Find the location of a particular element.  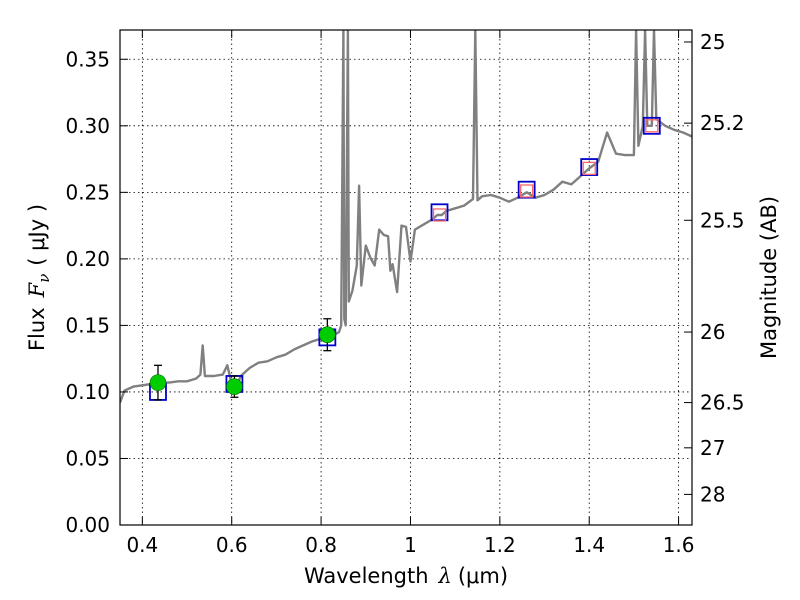

y2-tick-label: 28 is located at coordinates (712, 494).